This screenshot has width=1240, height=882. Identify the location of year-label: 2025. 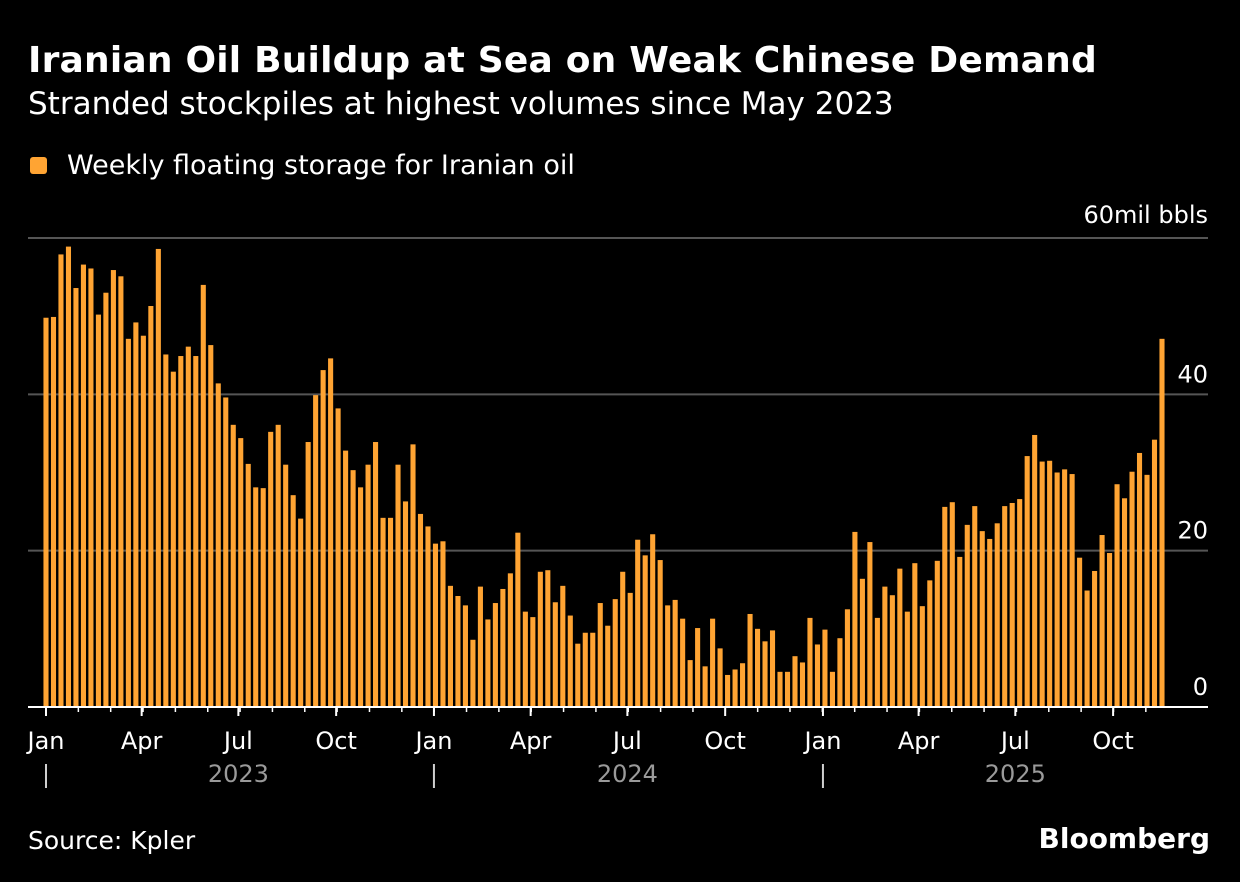
(1015, 774).